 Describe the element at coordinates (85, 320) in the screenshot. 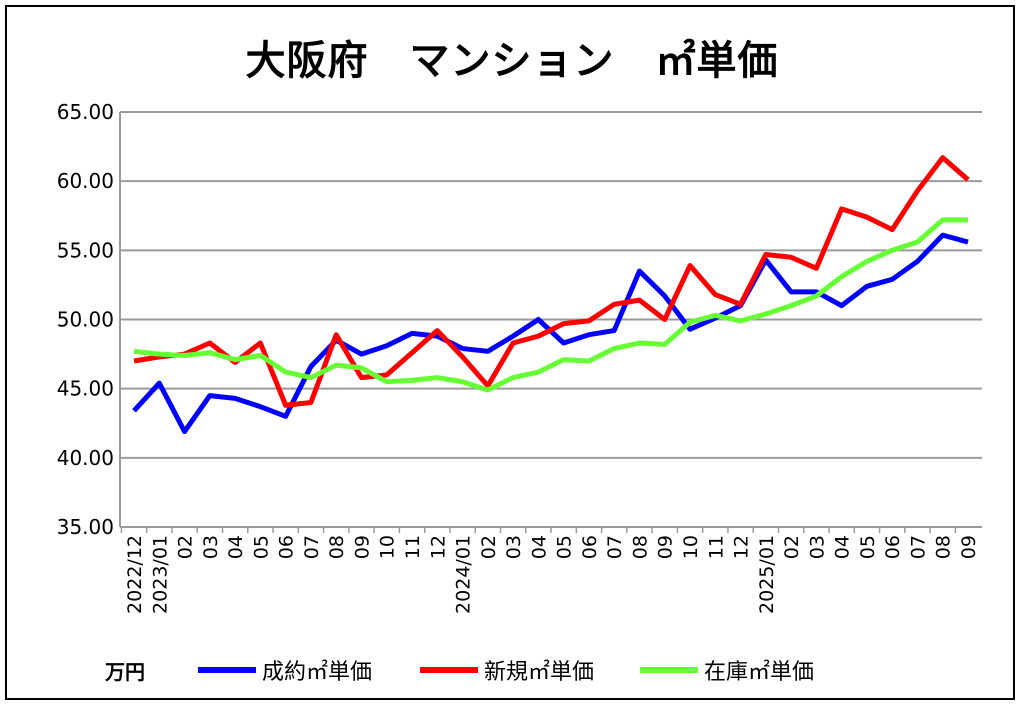

I see `y-tick-label: 50.00` at that location.